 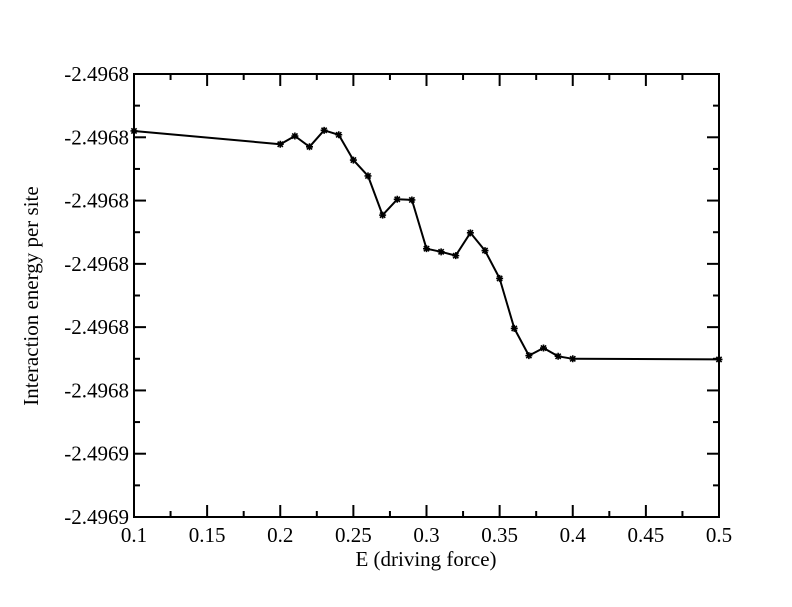 I want to click on x-tick-label: 0.25, so click(x=353, y=535).